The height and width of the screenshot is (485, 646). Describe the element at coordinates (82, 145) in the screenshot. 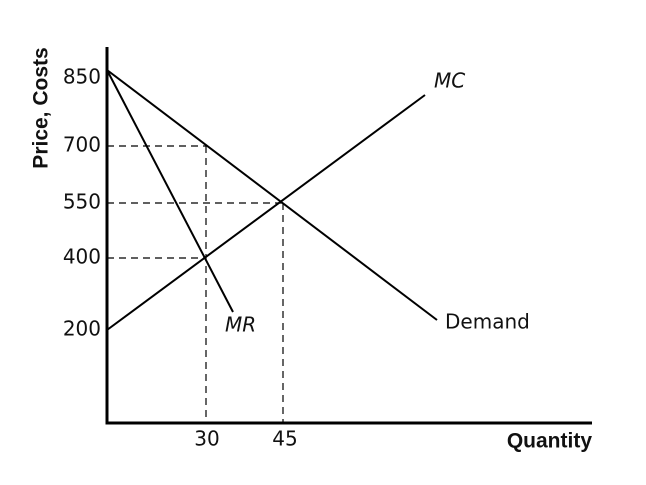

I see `y-tick-label: 700` at that location.